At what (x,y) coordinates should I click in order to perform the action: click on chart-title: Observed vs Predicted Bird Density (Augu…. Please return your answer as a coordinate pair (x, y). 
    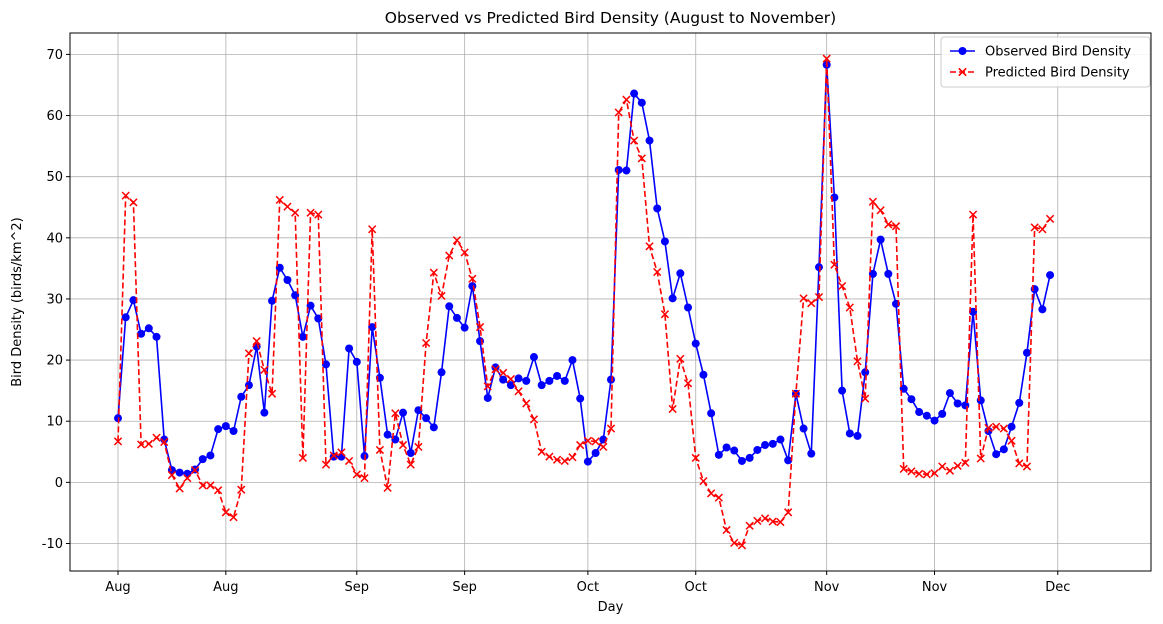
    Looking at the image, I should click on (610, 18).